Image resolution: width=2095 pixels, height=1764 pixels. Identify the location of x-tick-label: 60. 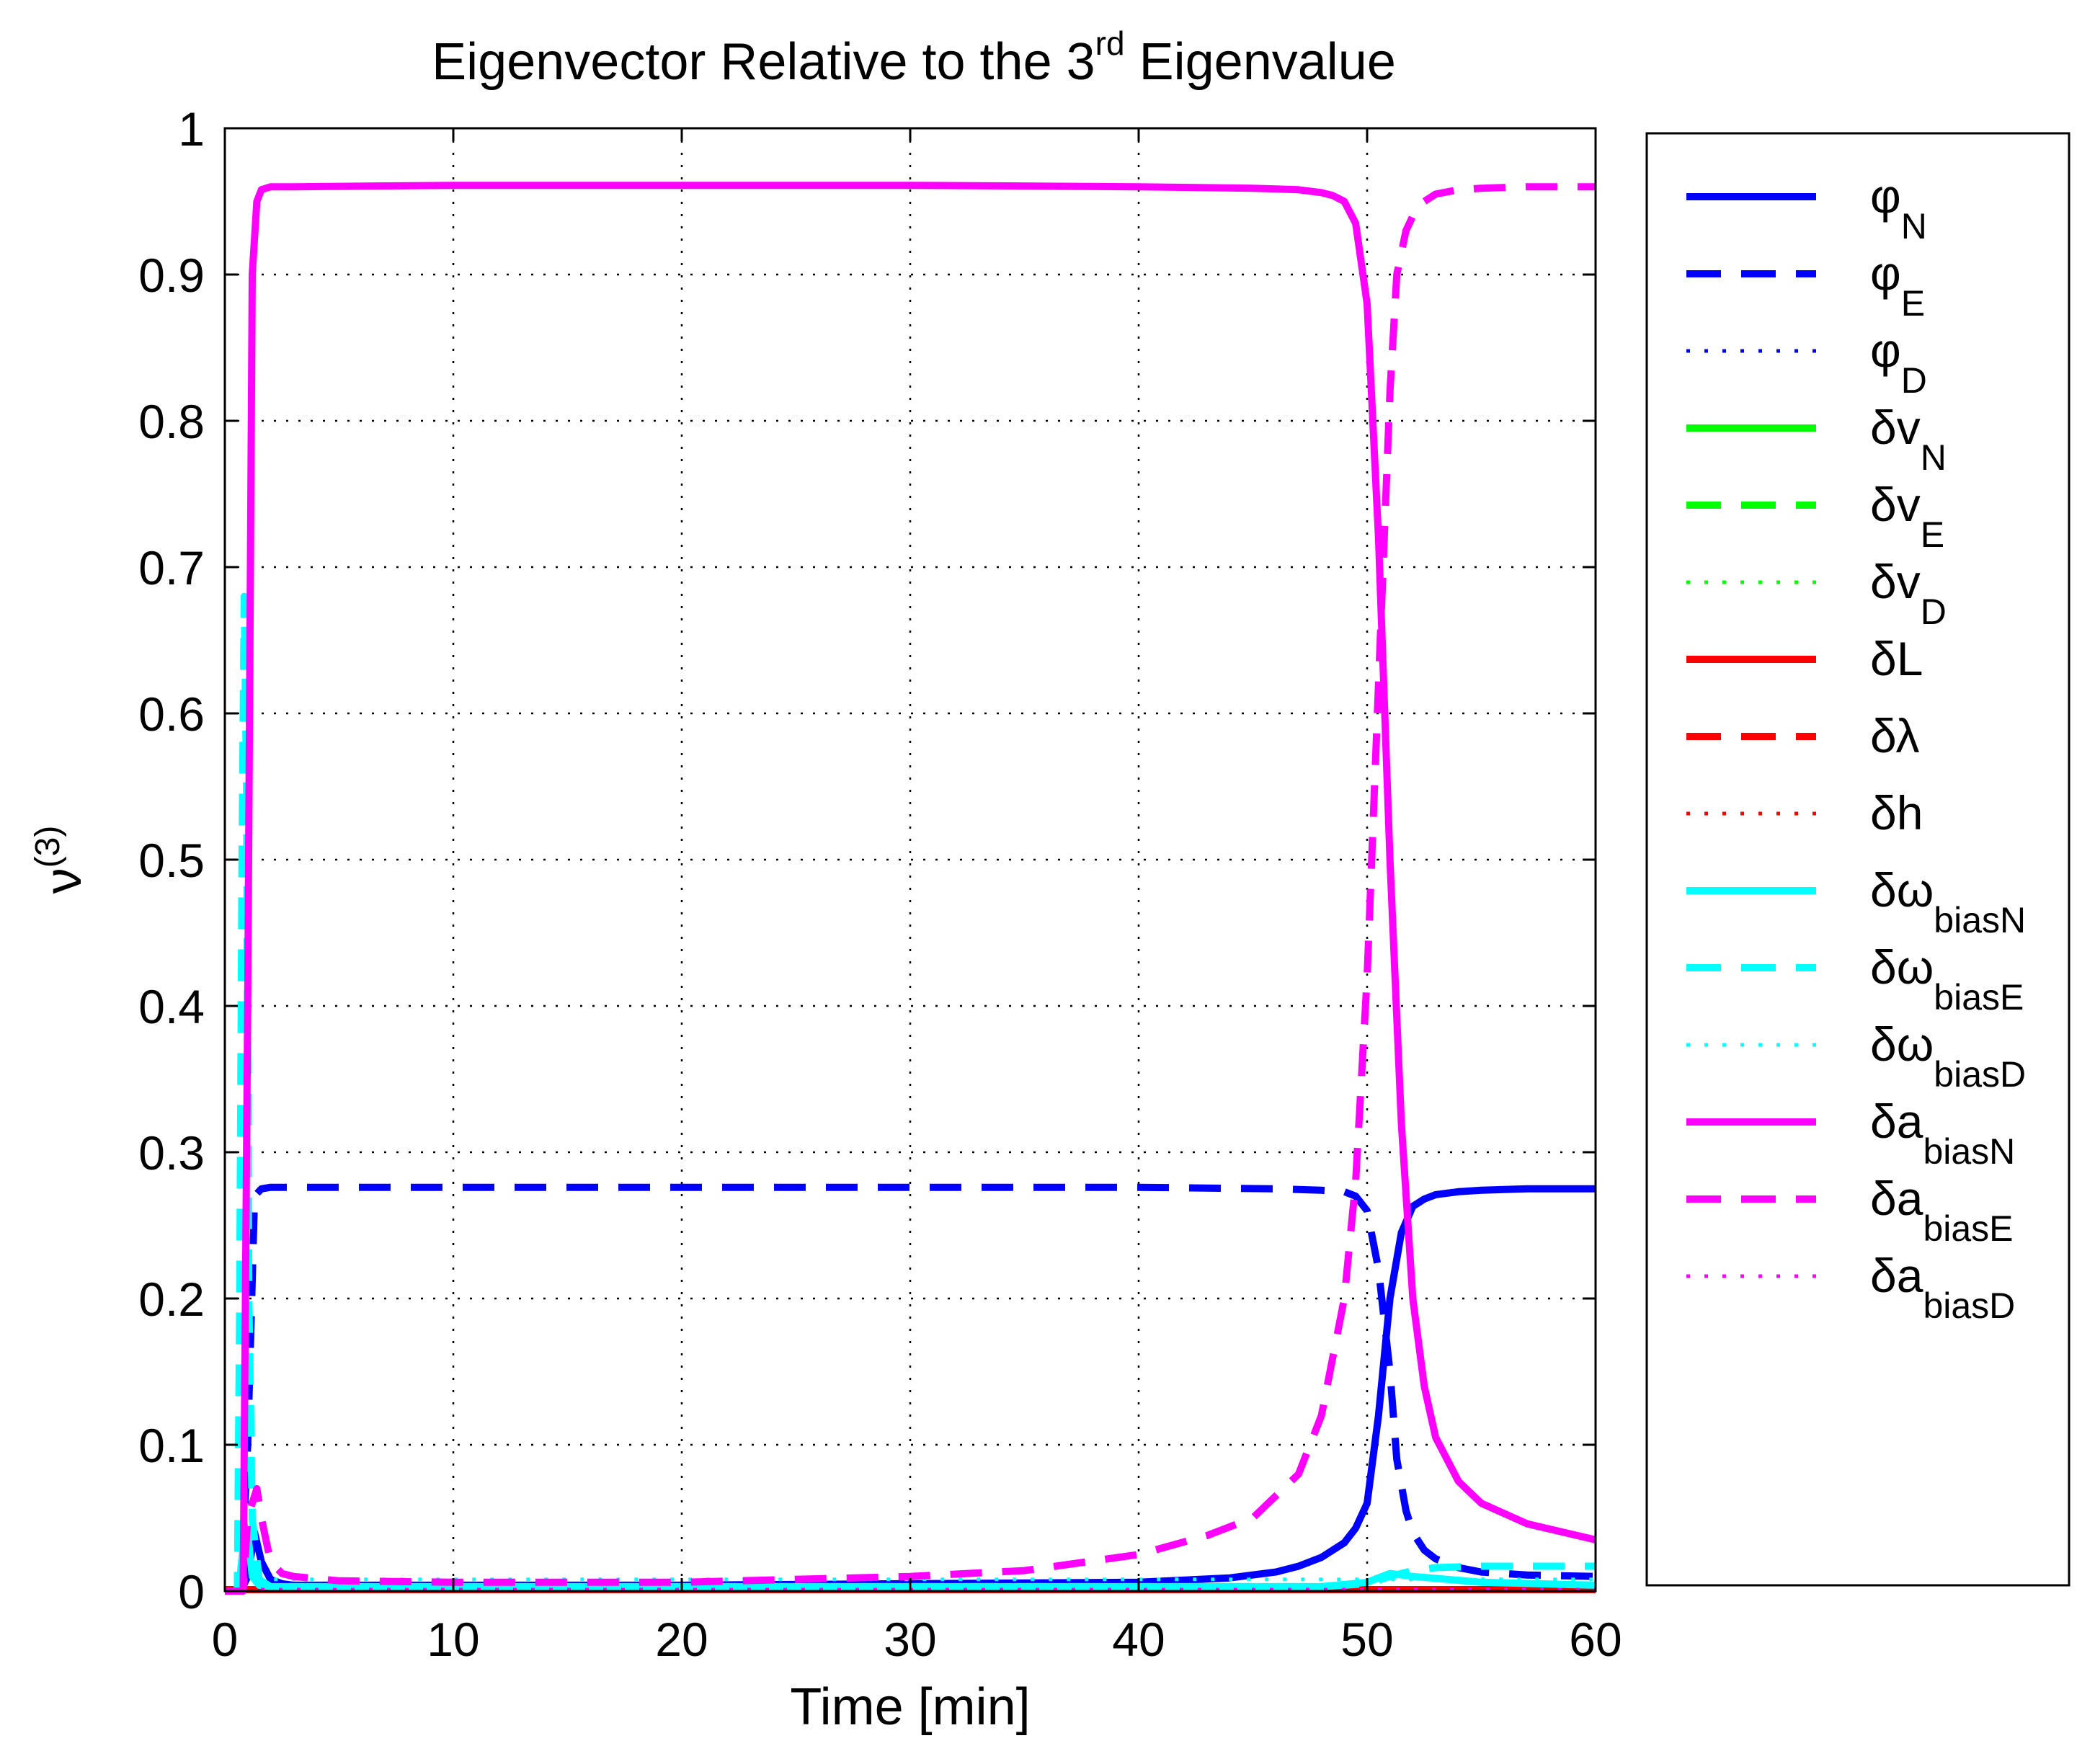
(1595, 1639).